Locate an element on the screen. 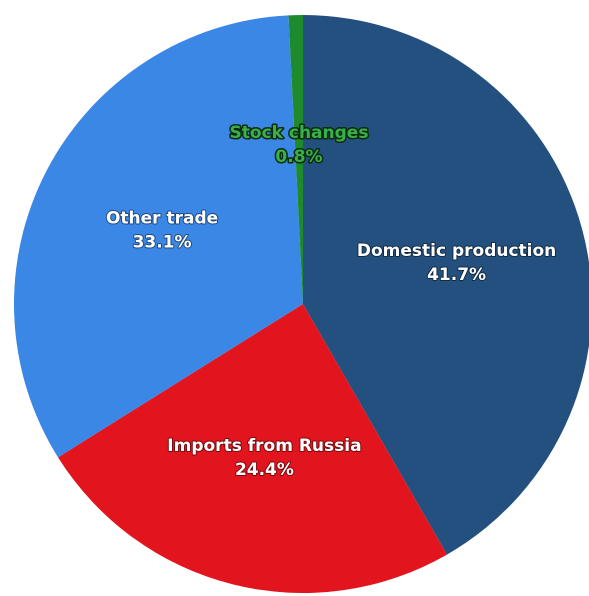 The image size is (589, 596). slice-label: Other trade is located at coordinates (162, 219).